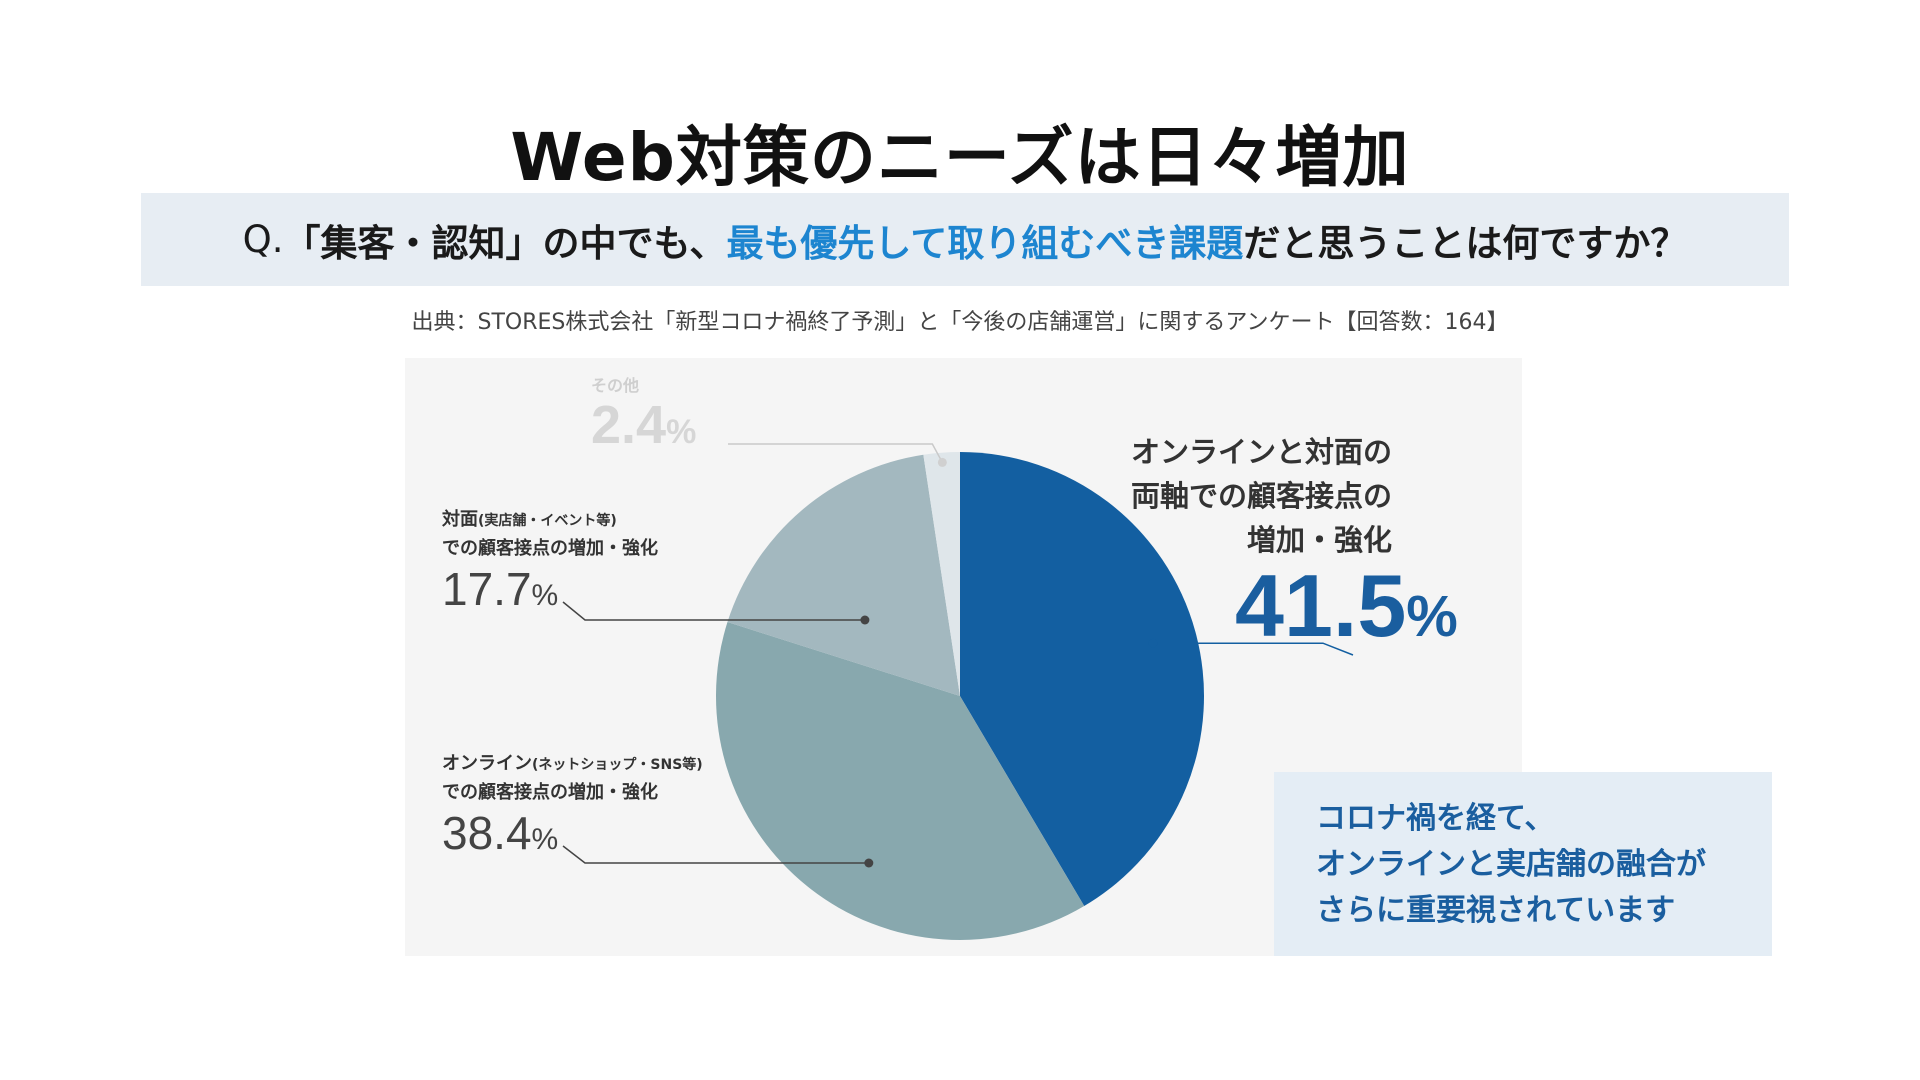 This screenshot has height=1080, width=1920. I want to click on leader-dot-both, so click(1153, 643).